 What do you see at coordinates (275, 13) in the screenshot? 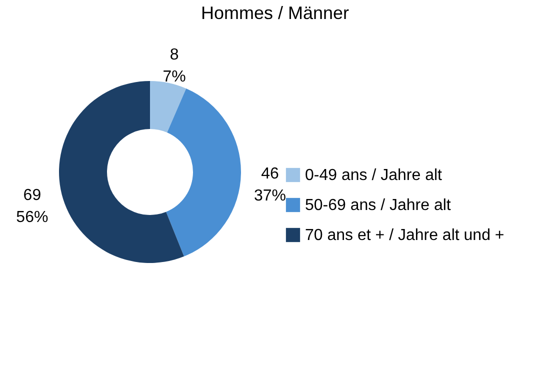
I see `chart-title: Hommes / Männer` at bounding box center [275, 13].